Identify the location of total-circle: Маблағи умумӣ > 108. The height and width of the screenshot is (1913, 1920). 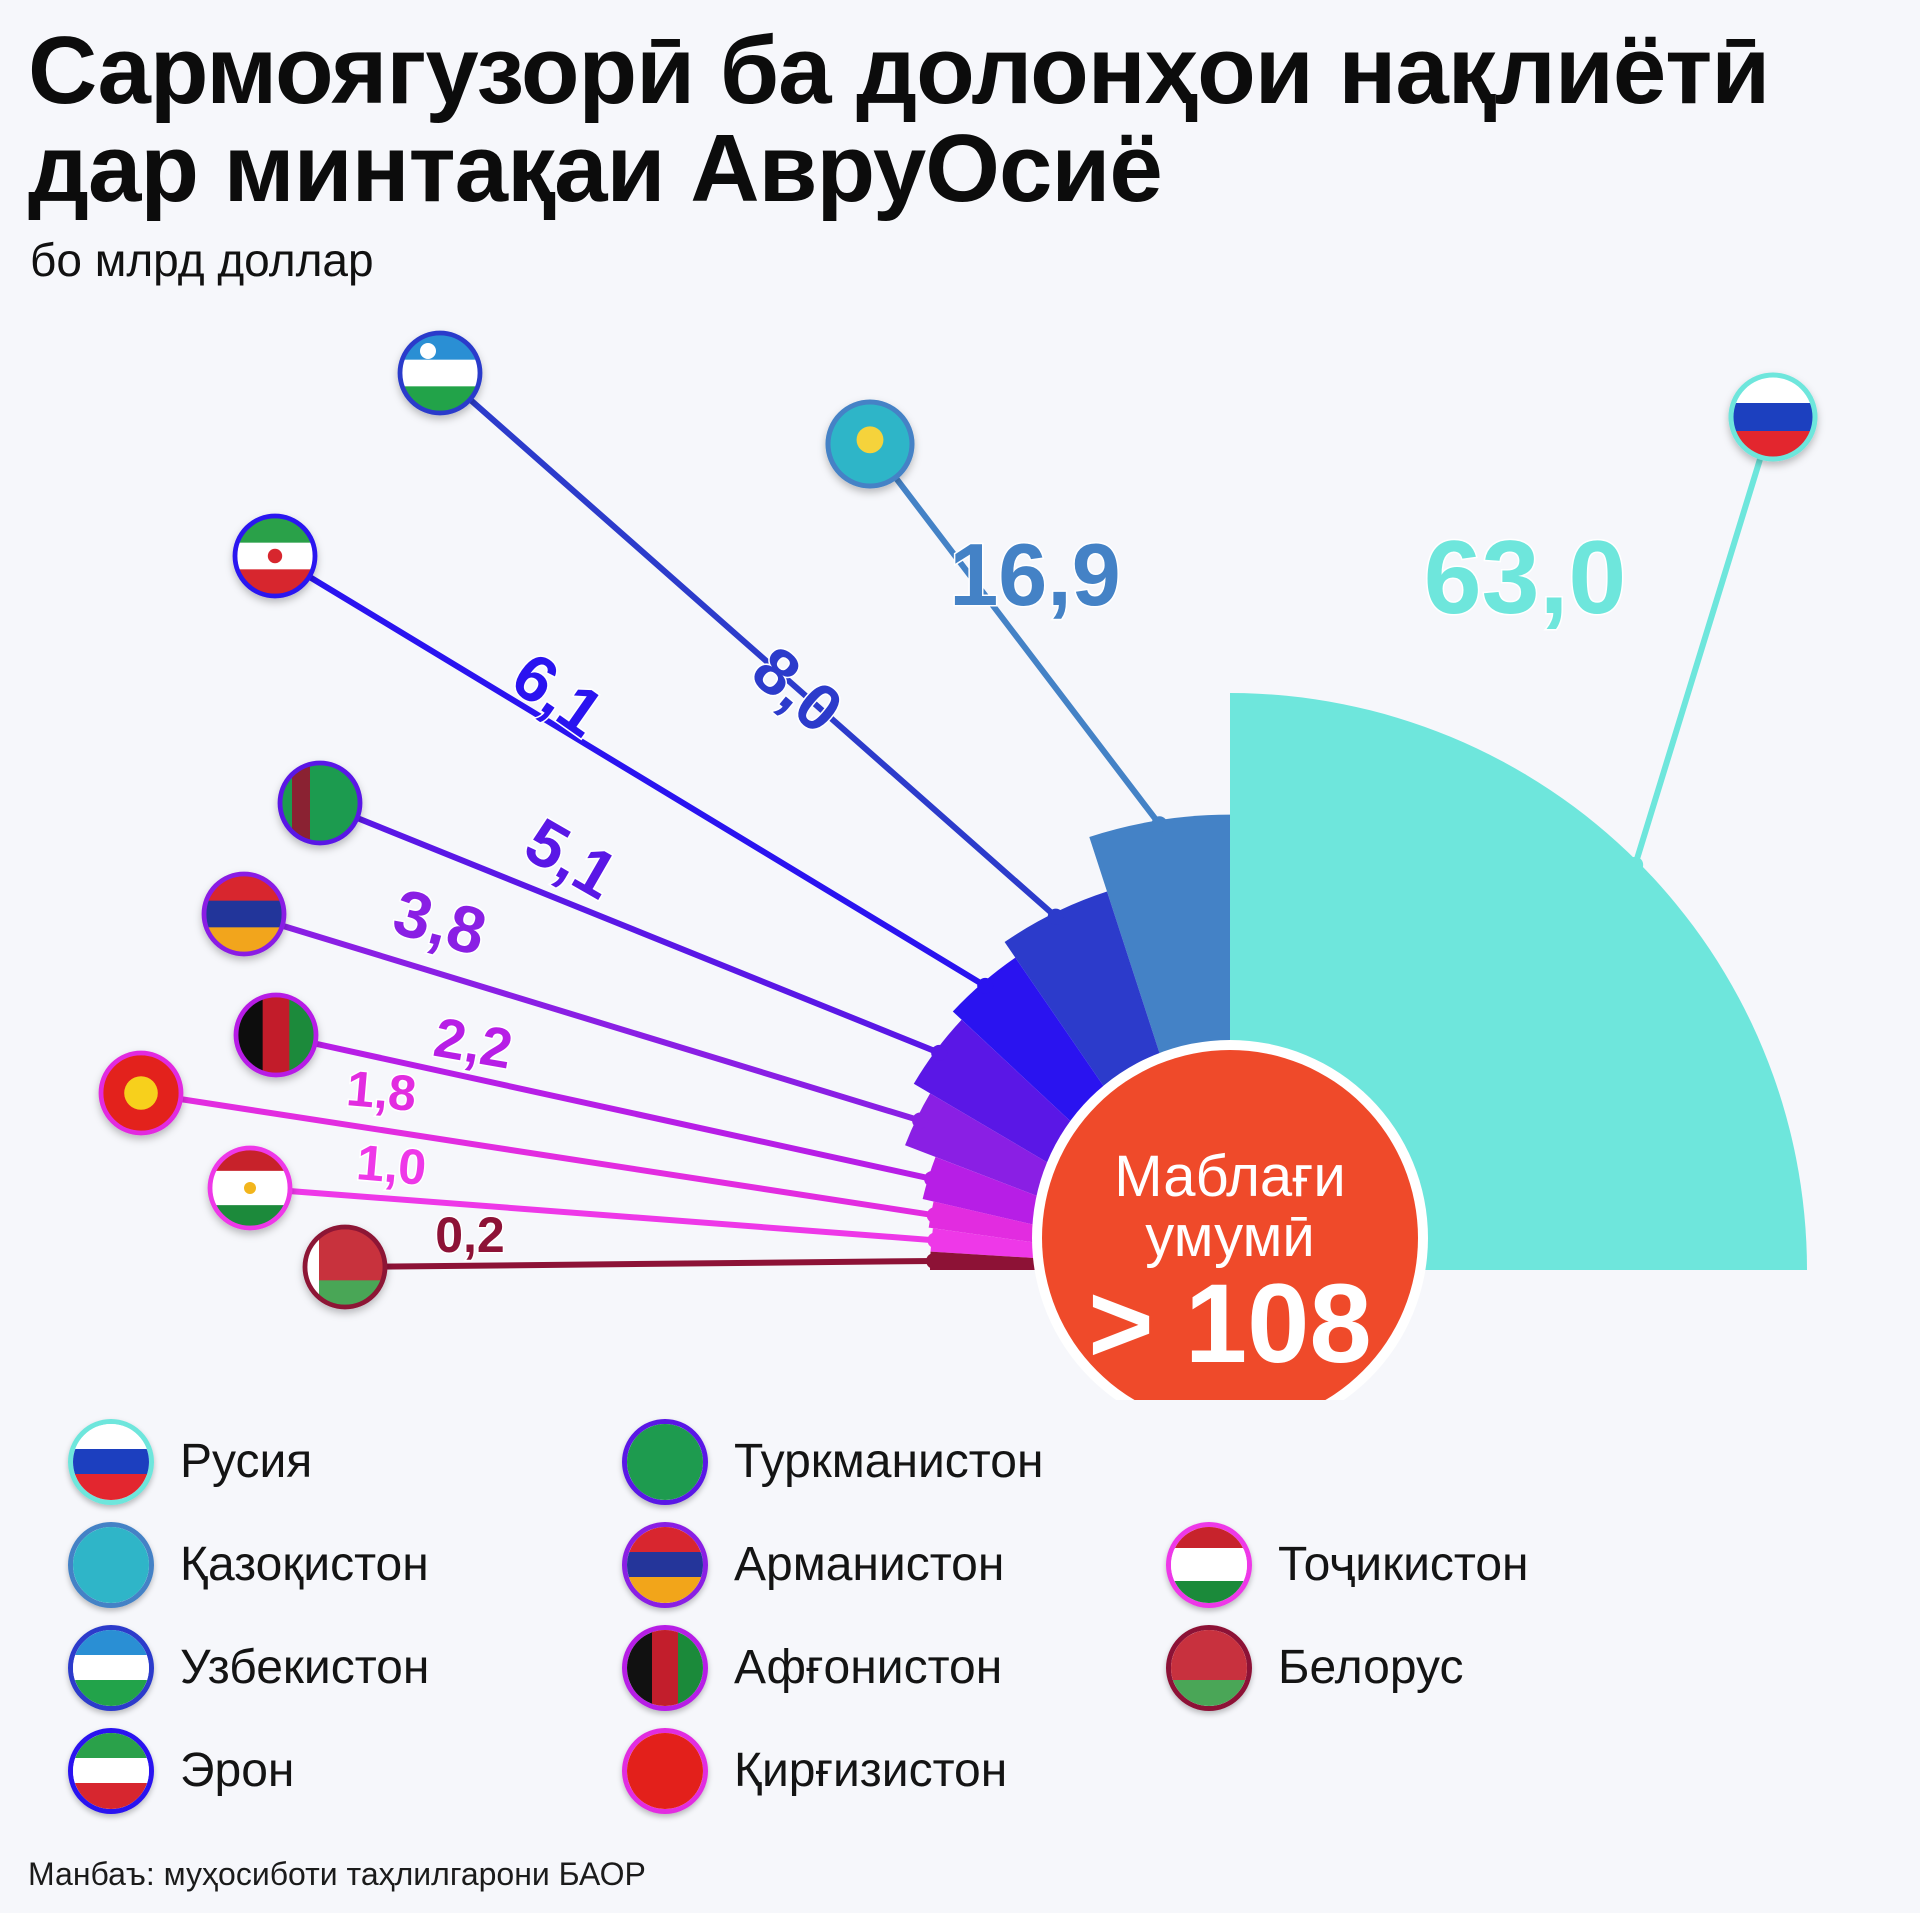
(1230, 1220).